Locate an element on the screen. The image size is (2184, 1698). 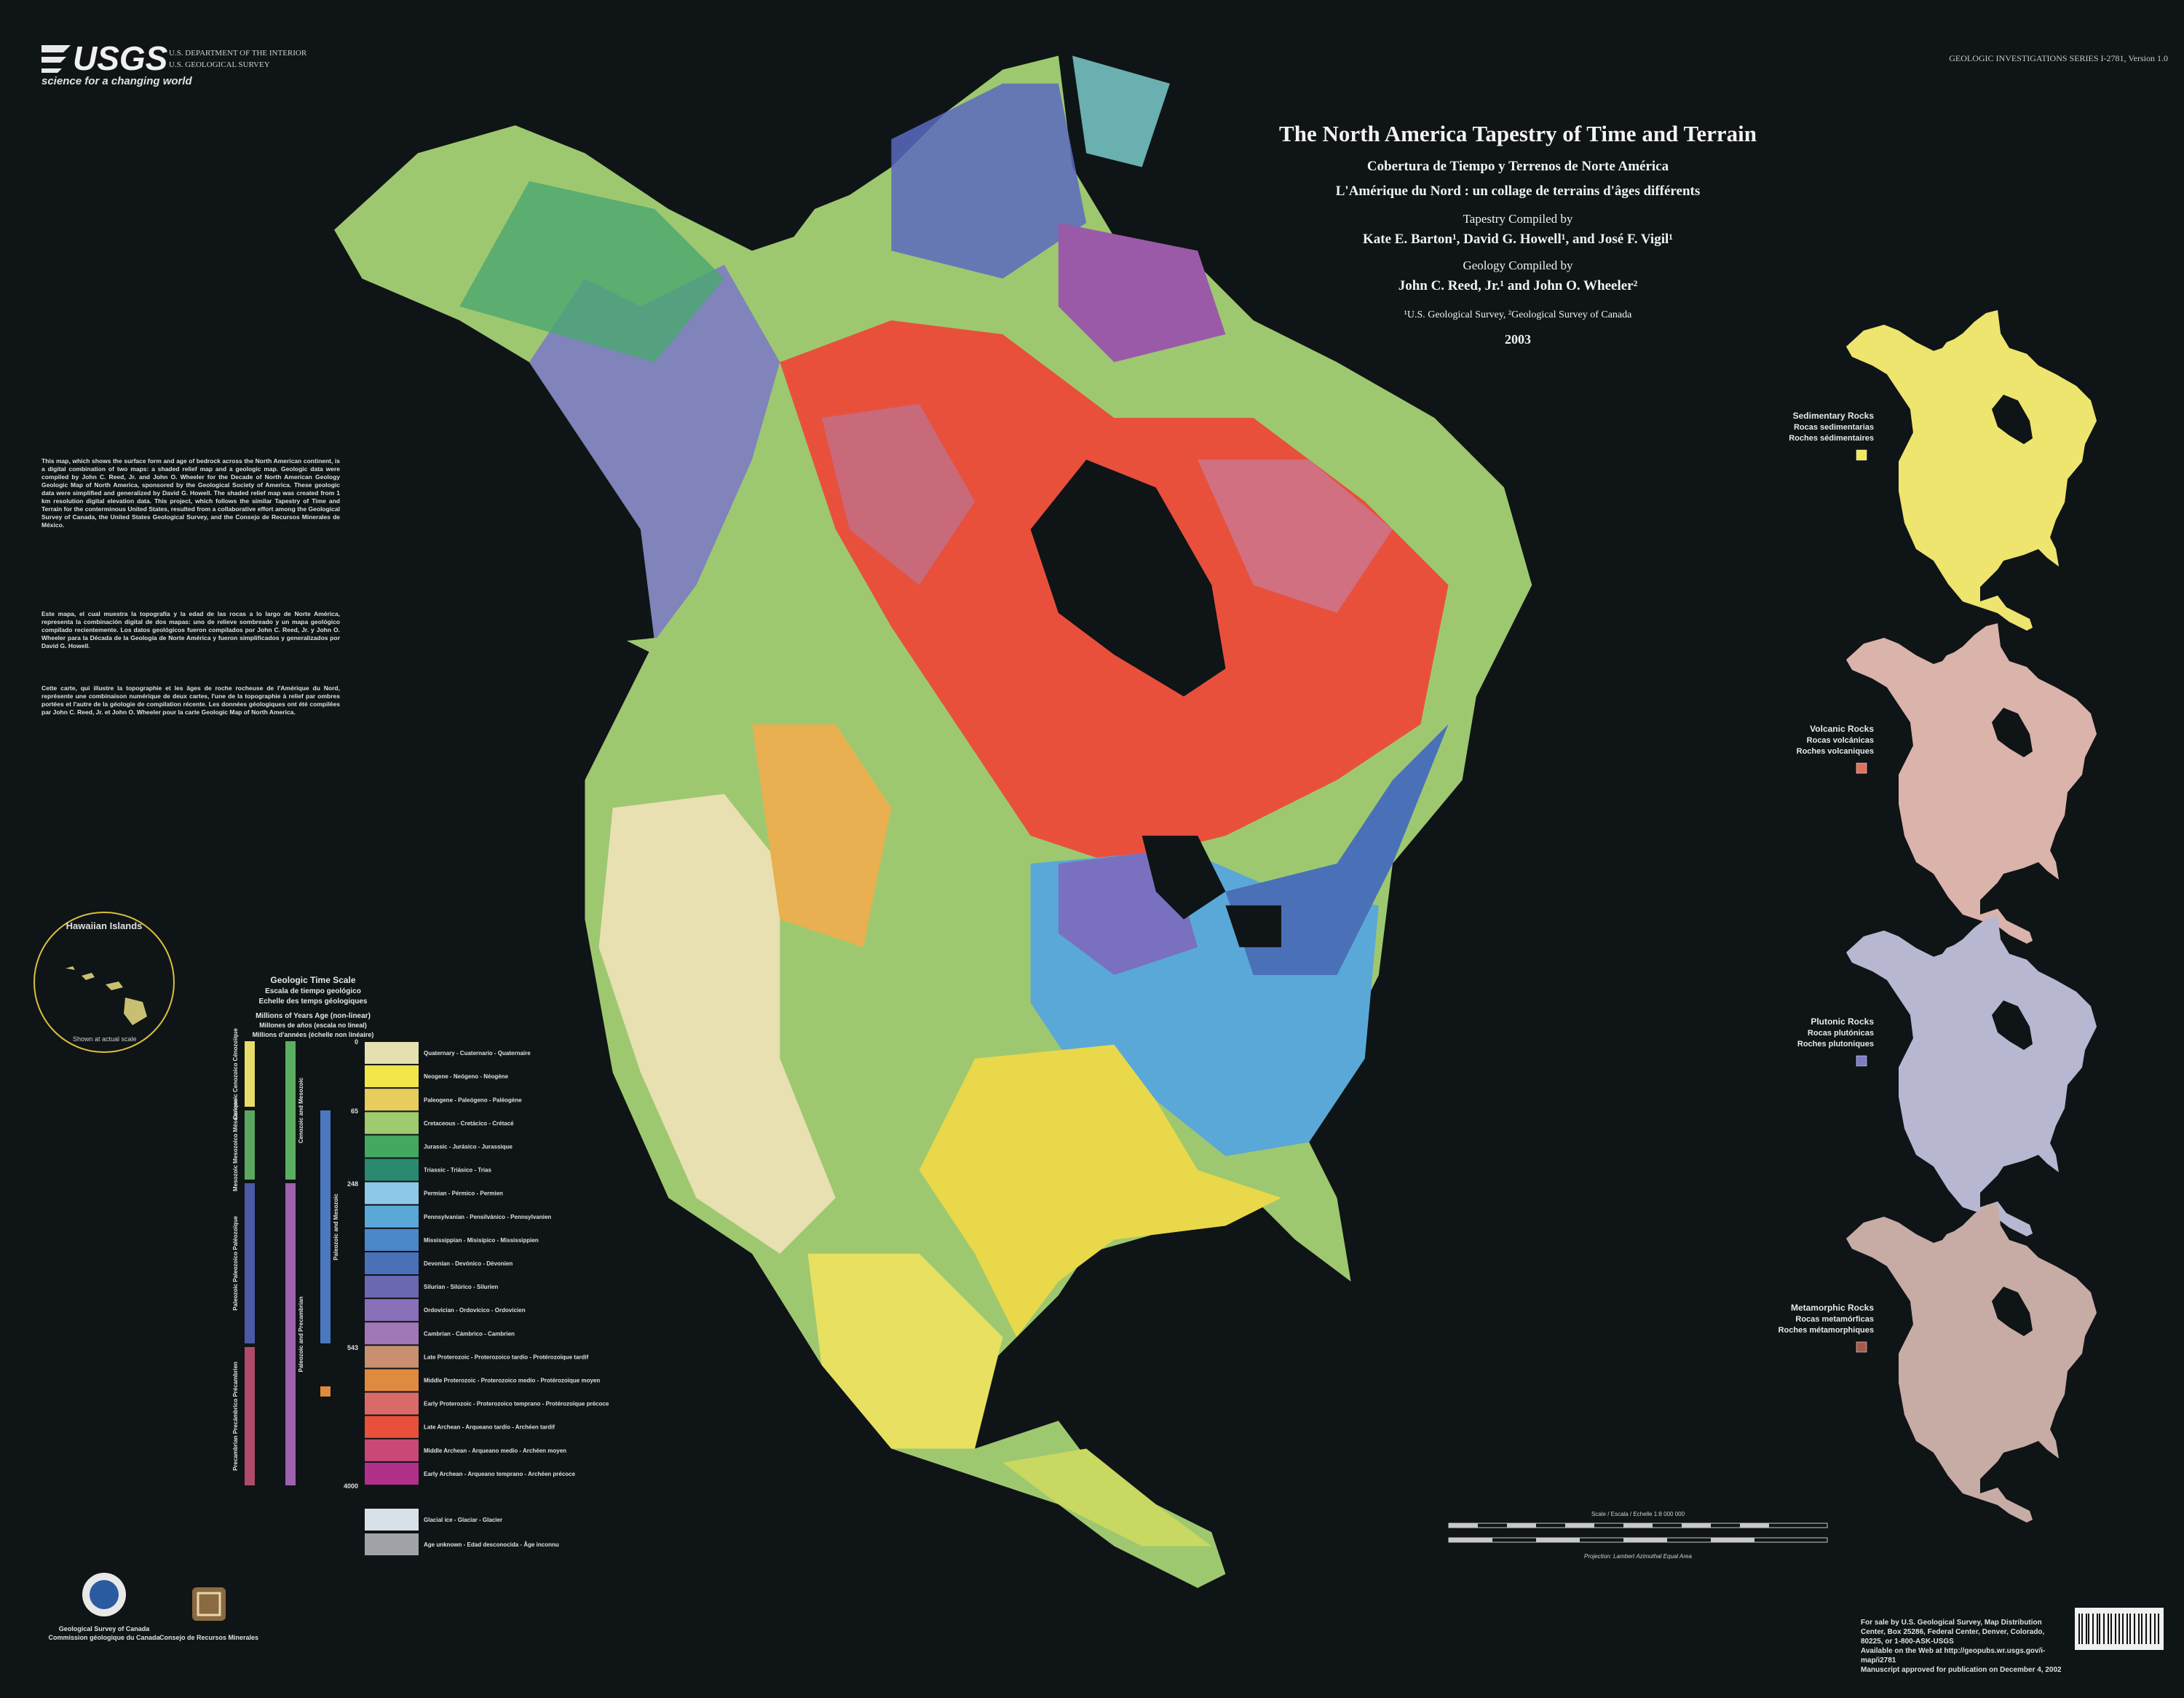
gsc-name: Geological Survey of Canada is located at coordinates (105, 1628).